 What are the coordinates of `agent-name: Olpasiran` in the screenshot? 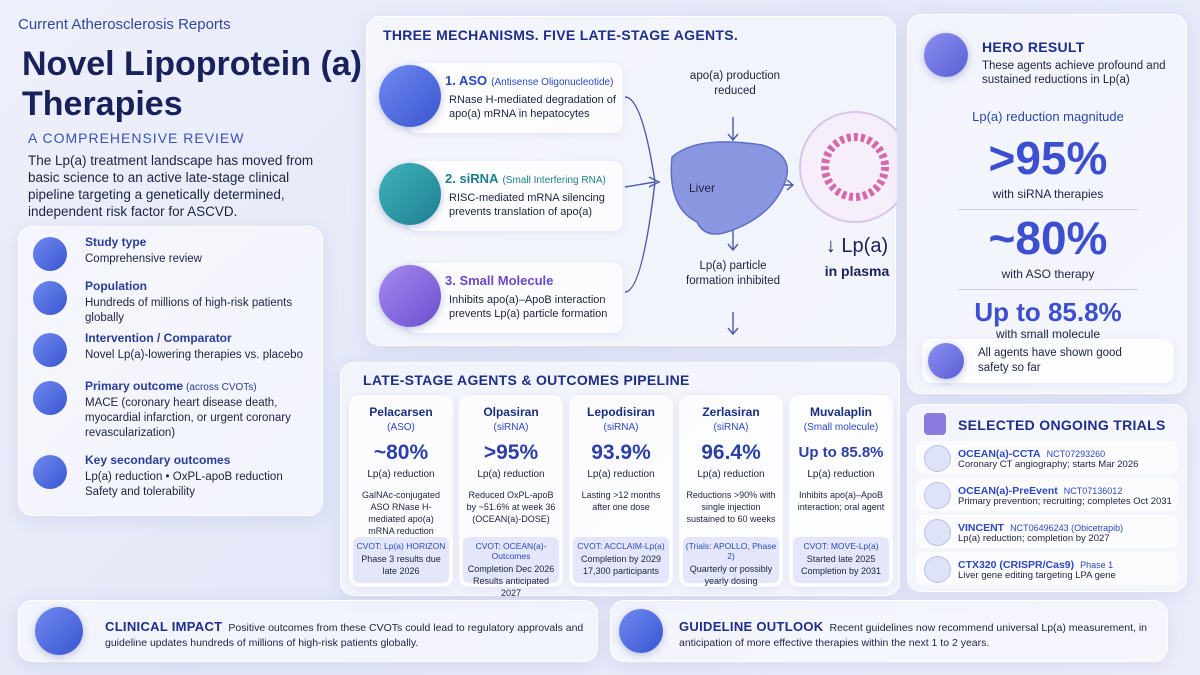 It's located at (511, 412).